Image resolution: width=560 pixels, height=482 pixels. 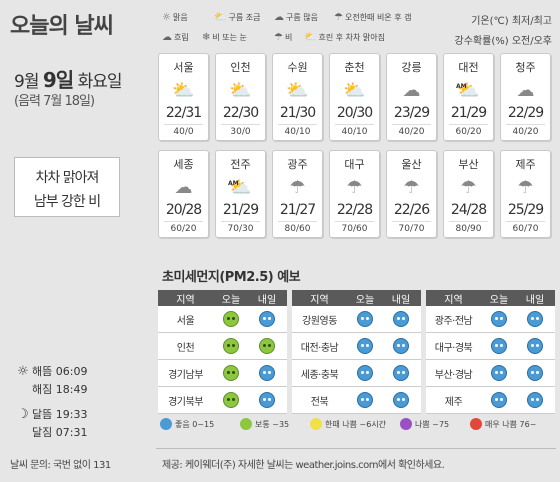 What do you see at coordinates (60, 432) in the screenshot?
I see `moonset-time: 달짐 07:31` at bounding box center [60, 432].